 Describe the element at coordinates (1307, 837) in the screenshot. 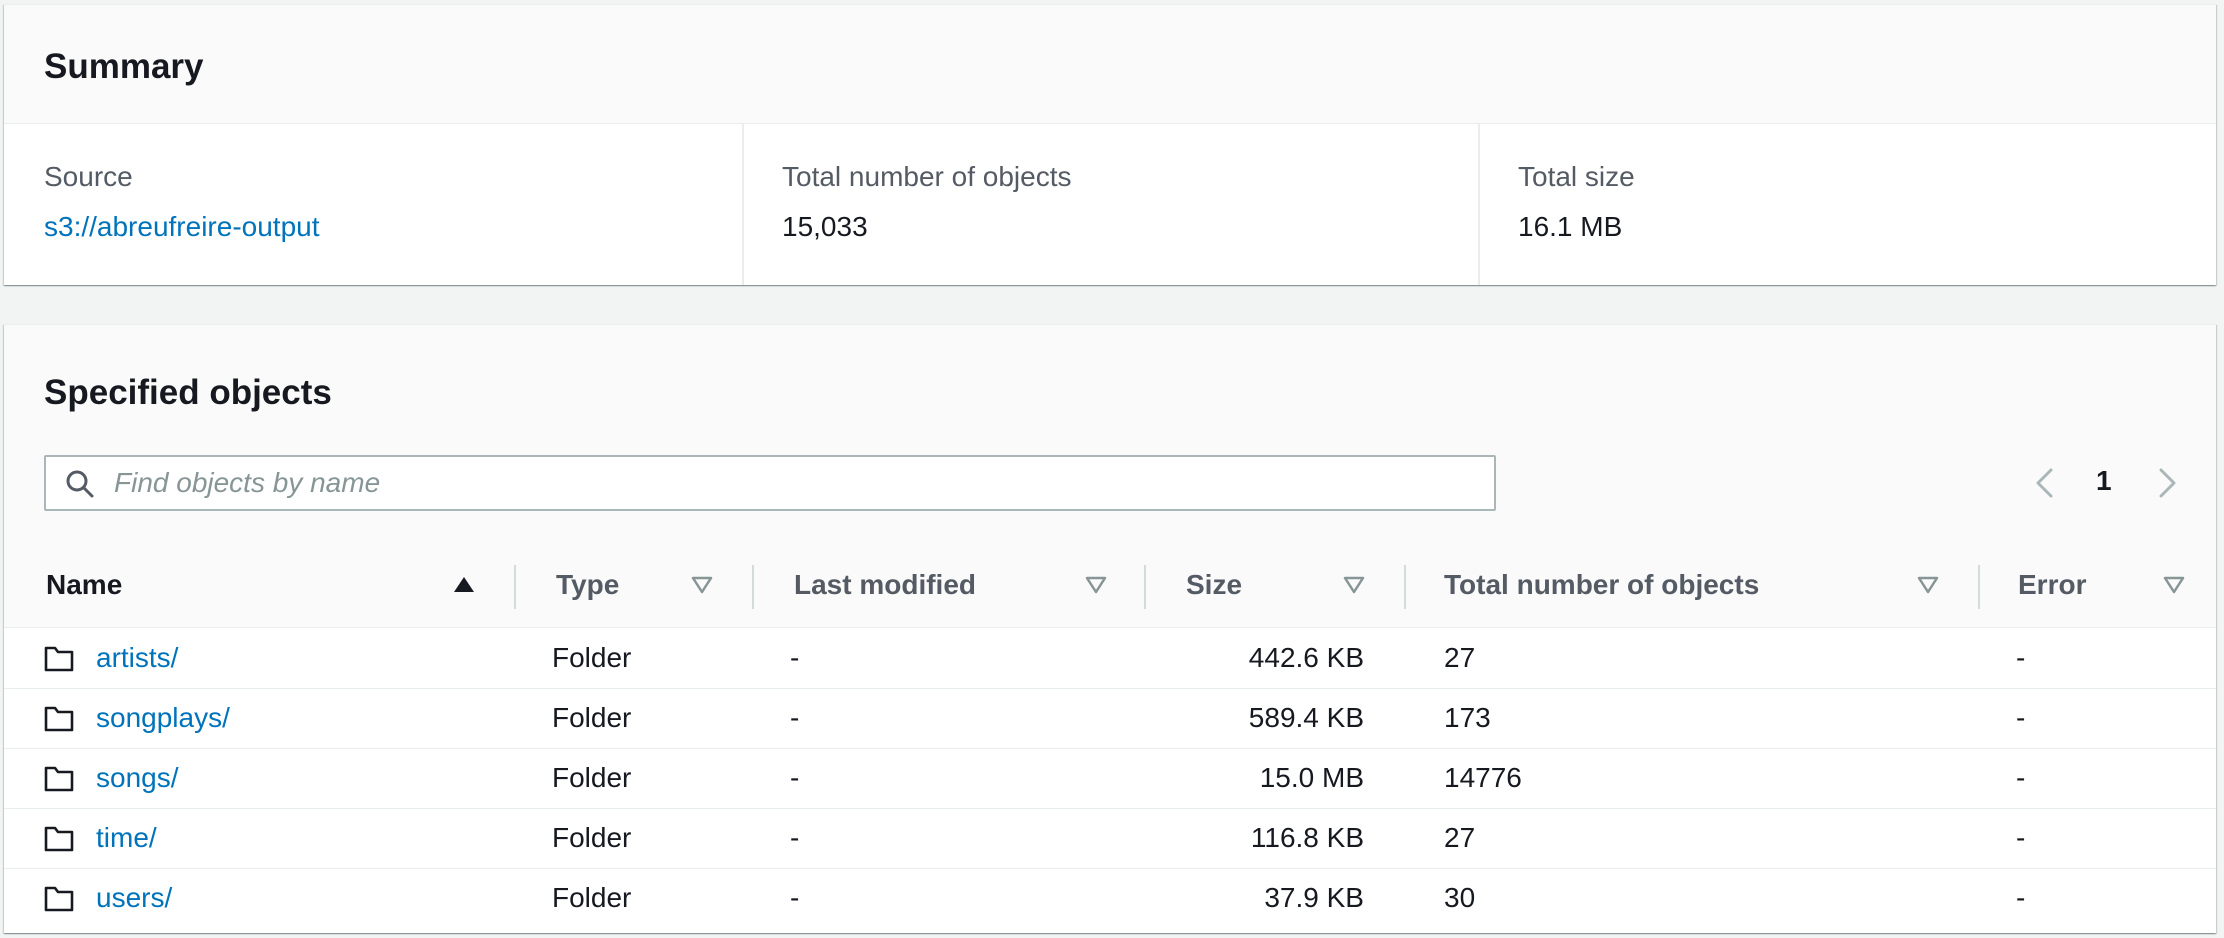

I see `cell-size: 116.8 KB` at that location.